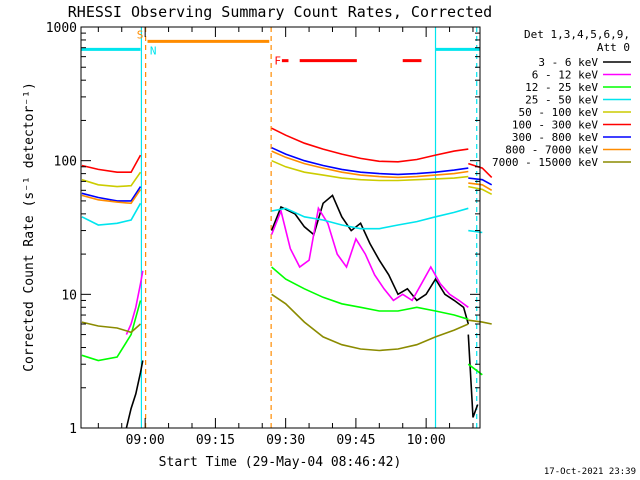 The image size is (640, 480). What do you see at coordinates (555, 125) in the screenshot?
I see `legend-label-5: 100 - 300 keV` at bounding box center [555, 125].